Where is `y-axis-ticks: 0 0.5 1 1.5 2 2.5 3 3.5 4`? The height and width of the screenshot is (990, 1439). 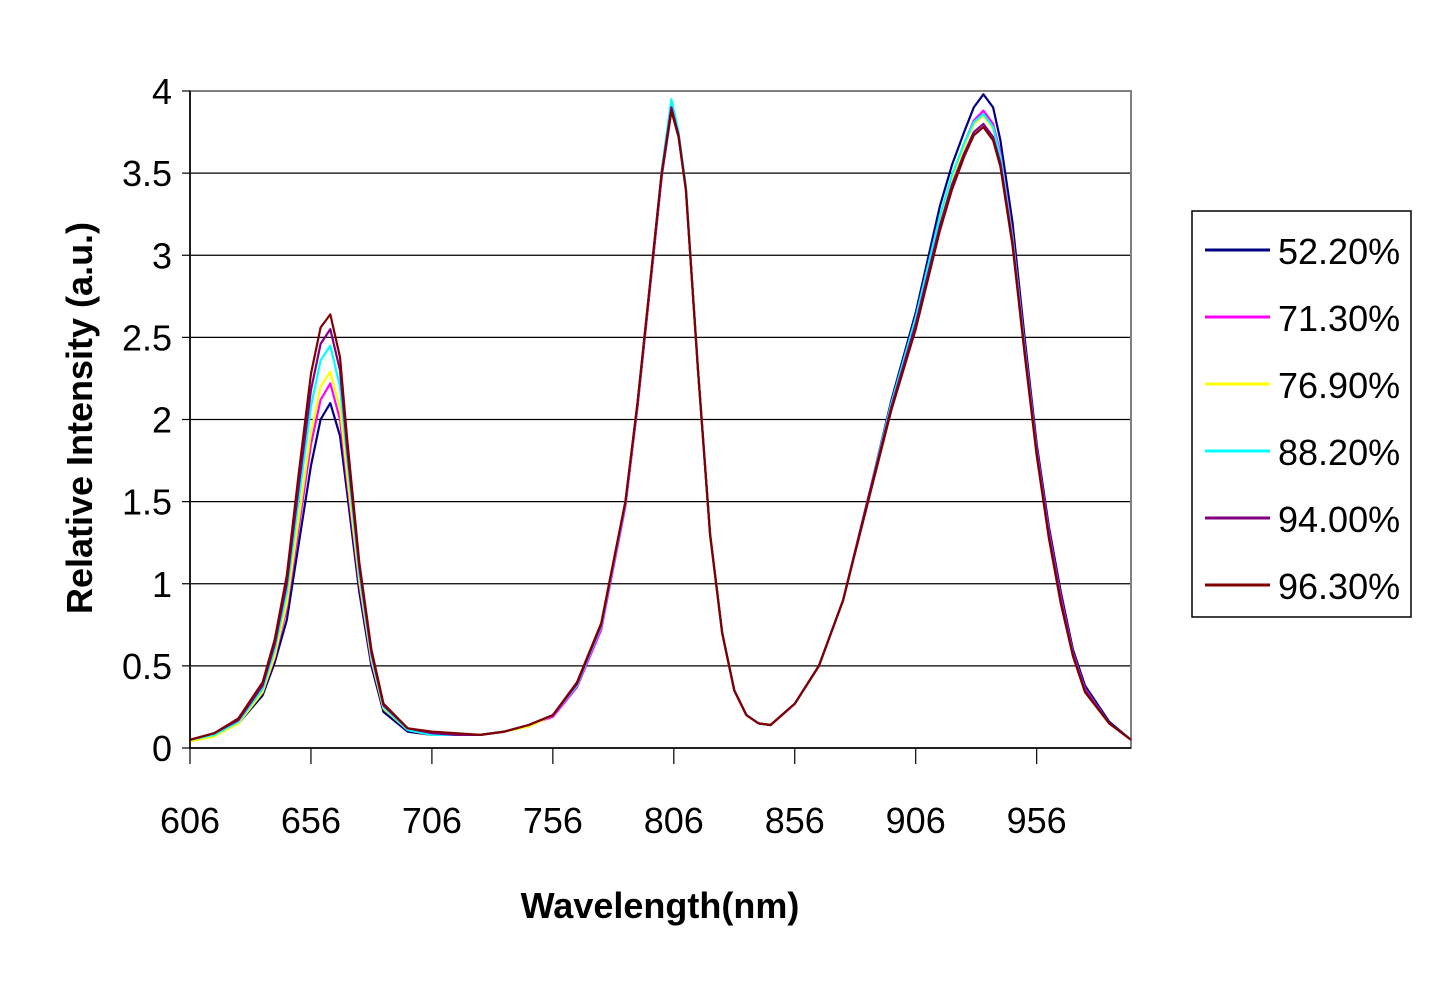 y-axis-ticks: 0 0.5 1 1.5 2 2.5 3 3.5 4 is located at coordinates (156, 420).